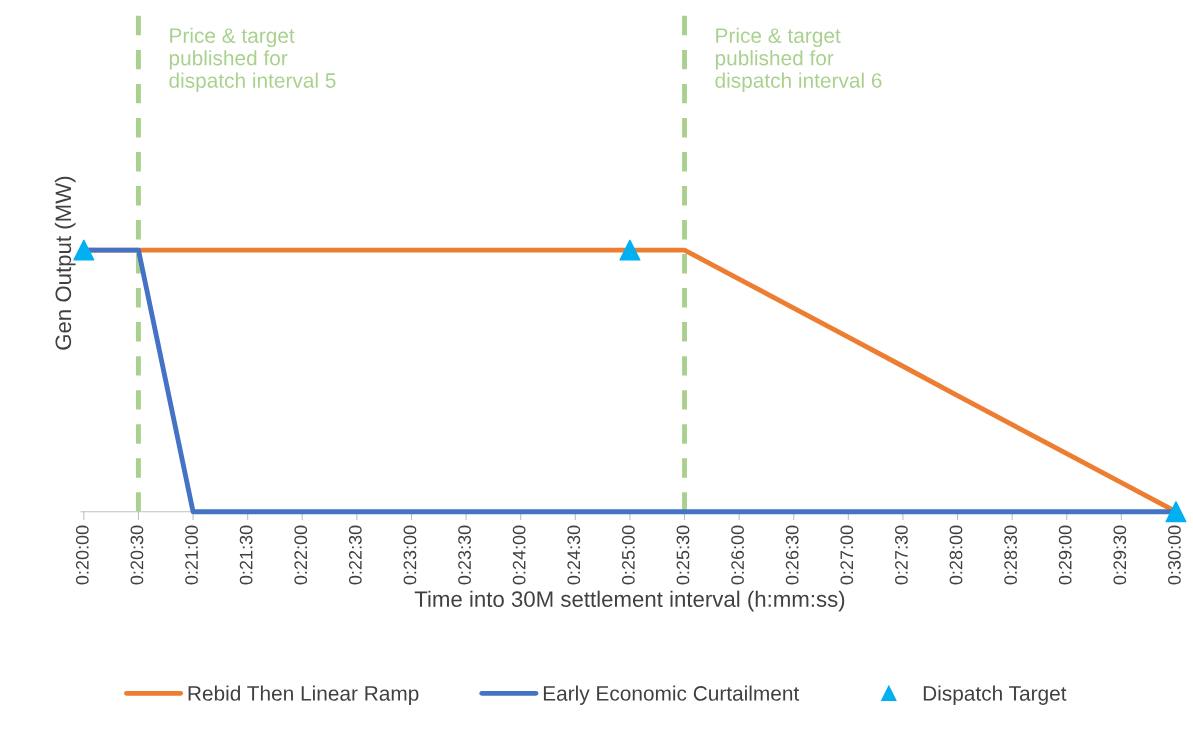 The image size is (1193, 731). Describe the element at coordinates (628, 555) in the screenshot. I see `x-tick-label: 0:25:00` at that location.